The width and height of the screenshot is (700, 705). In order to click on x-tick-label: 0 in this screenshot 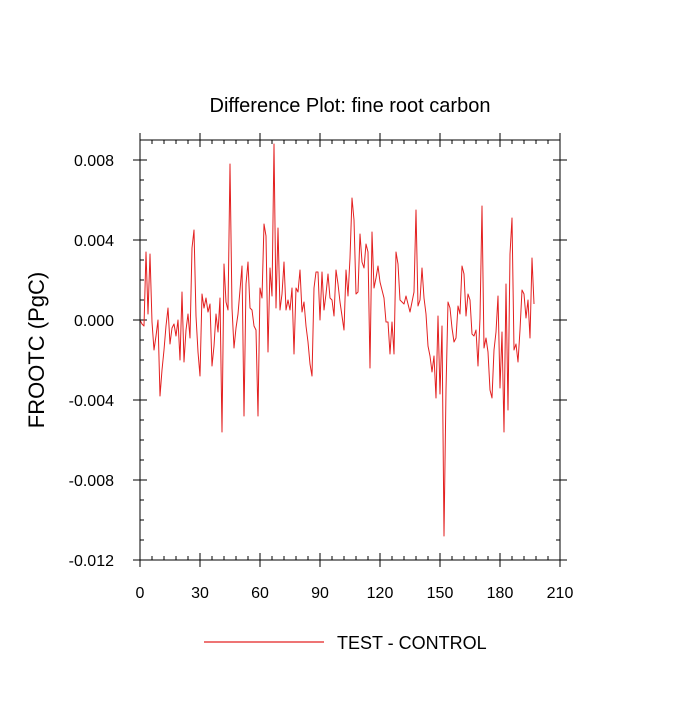, I will do `click(140, 593)`.